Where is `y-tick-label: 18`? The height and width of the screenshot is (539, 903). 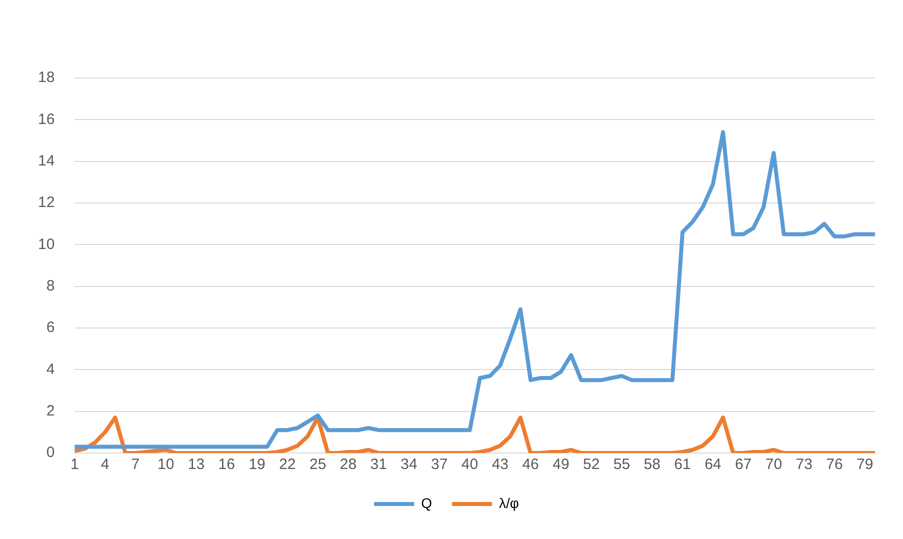
y-tick-label: 18 is located at coordinates (46, 77).